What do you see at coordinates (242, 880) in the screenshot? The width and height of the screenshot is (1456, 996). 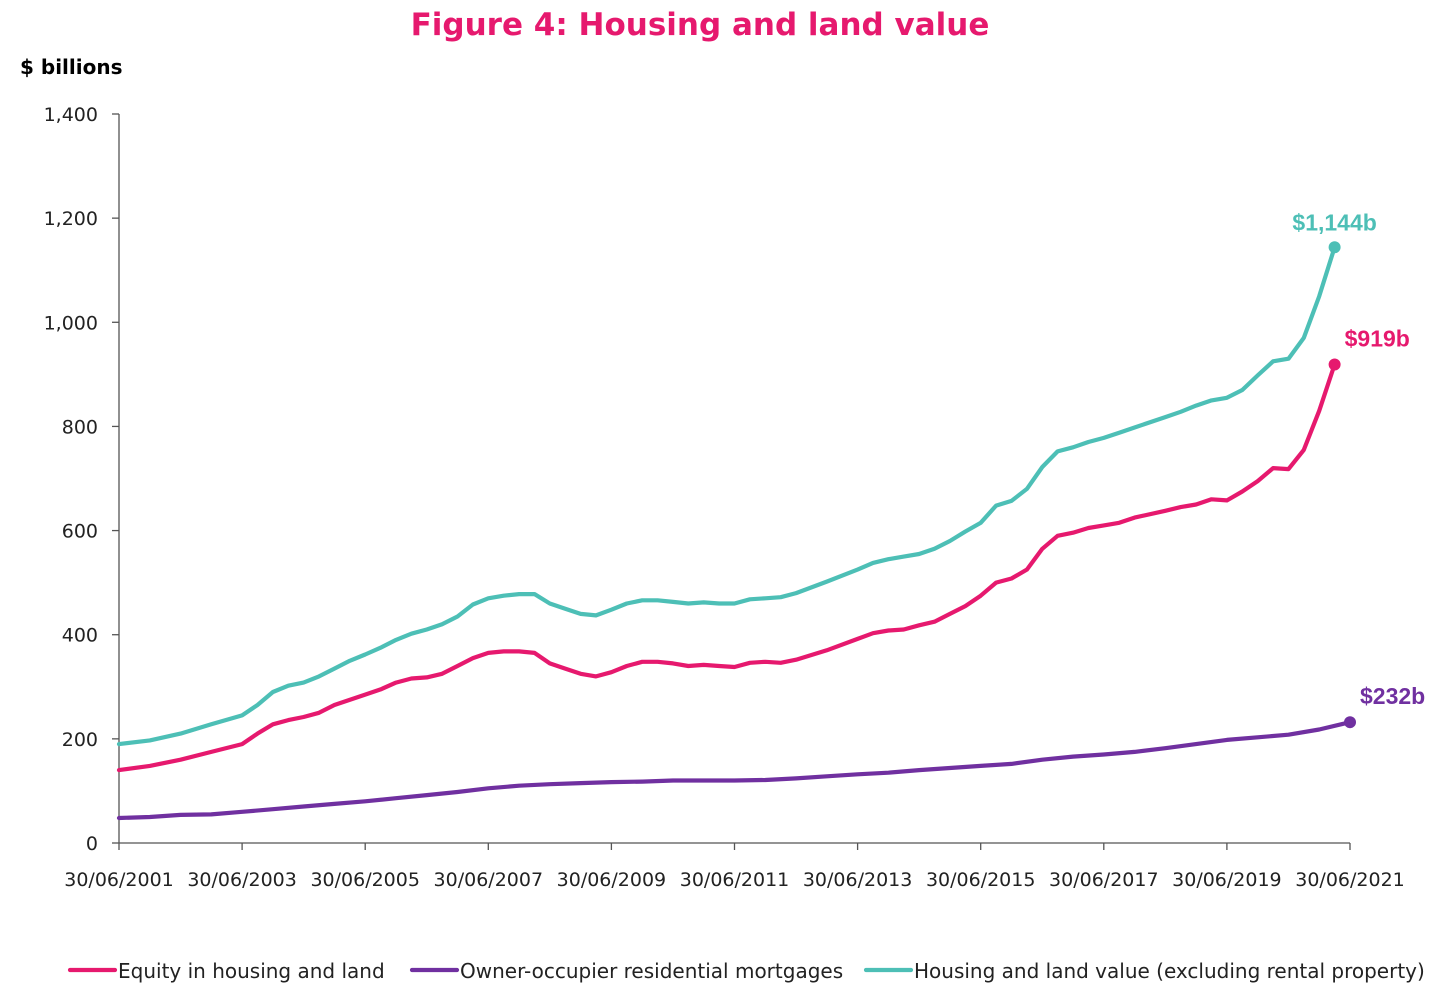 I see `x-tick-label: 30/06/2003` at bounding box center [242, 880].